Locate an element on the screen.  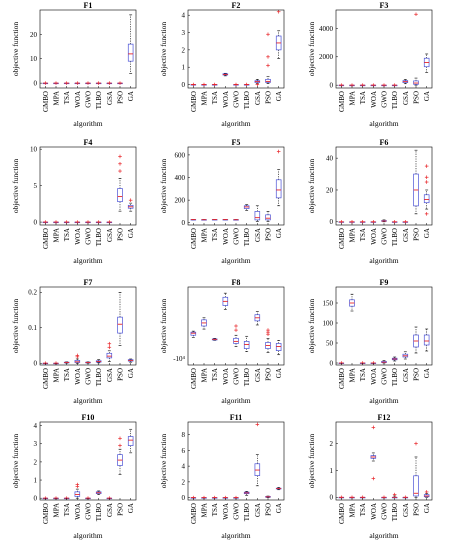
x-axis-label: algorithm is located at coordinates (235, 123).